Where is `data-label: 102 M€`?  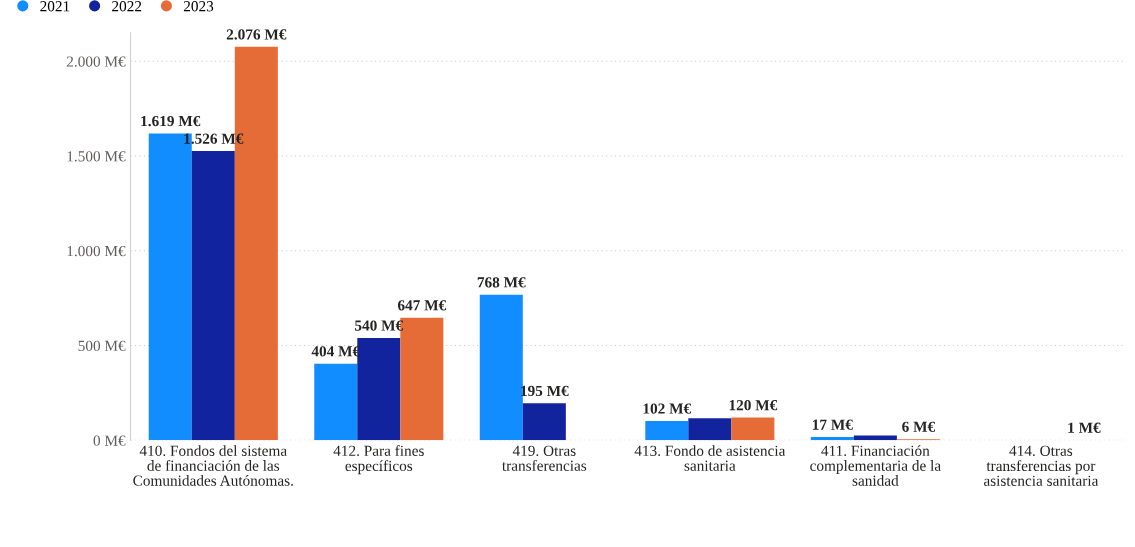 data-label: 102 M€ is located at coordinates (667, 408).